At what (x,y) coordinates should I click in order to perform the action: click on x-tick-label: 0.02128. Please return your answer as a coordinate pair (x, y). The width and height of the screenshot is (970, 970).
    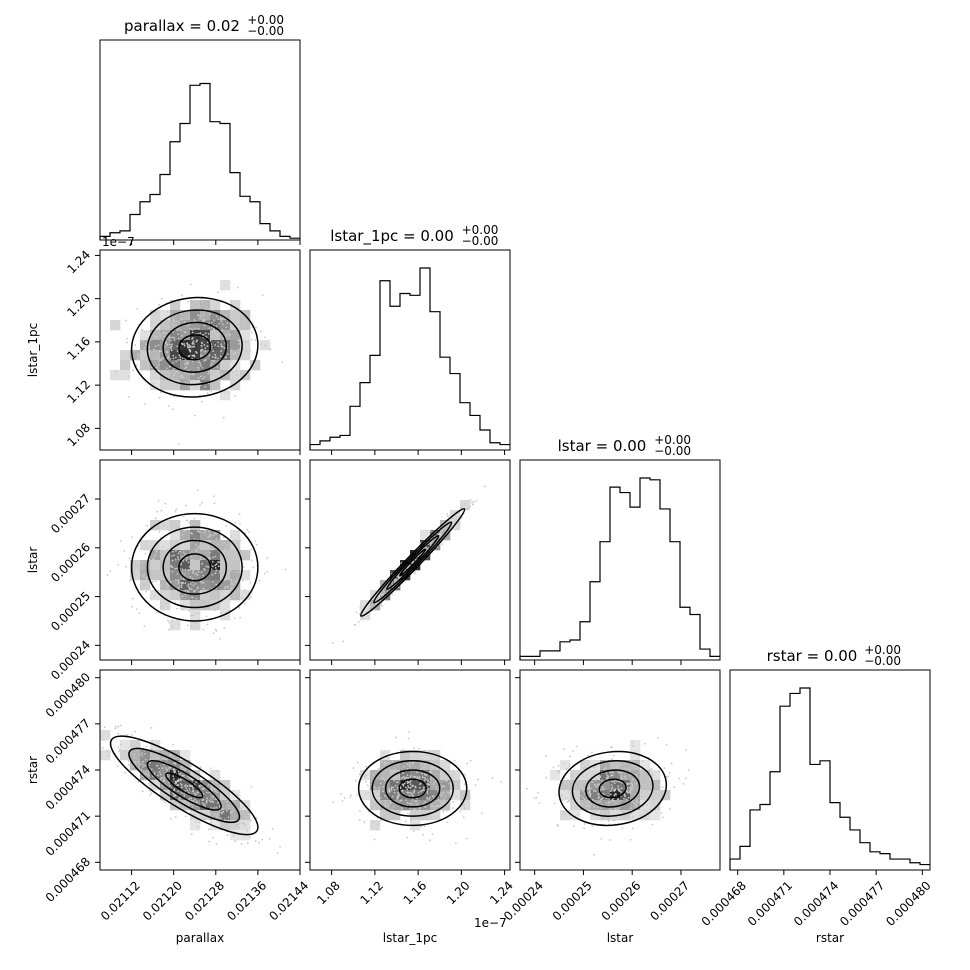
    Looking at the image, I should click on (204, 900).